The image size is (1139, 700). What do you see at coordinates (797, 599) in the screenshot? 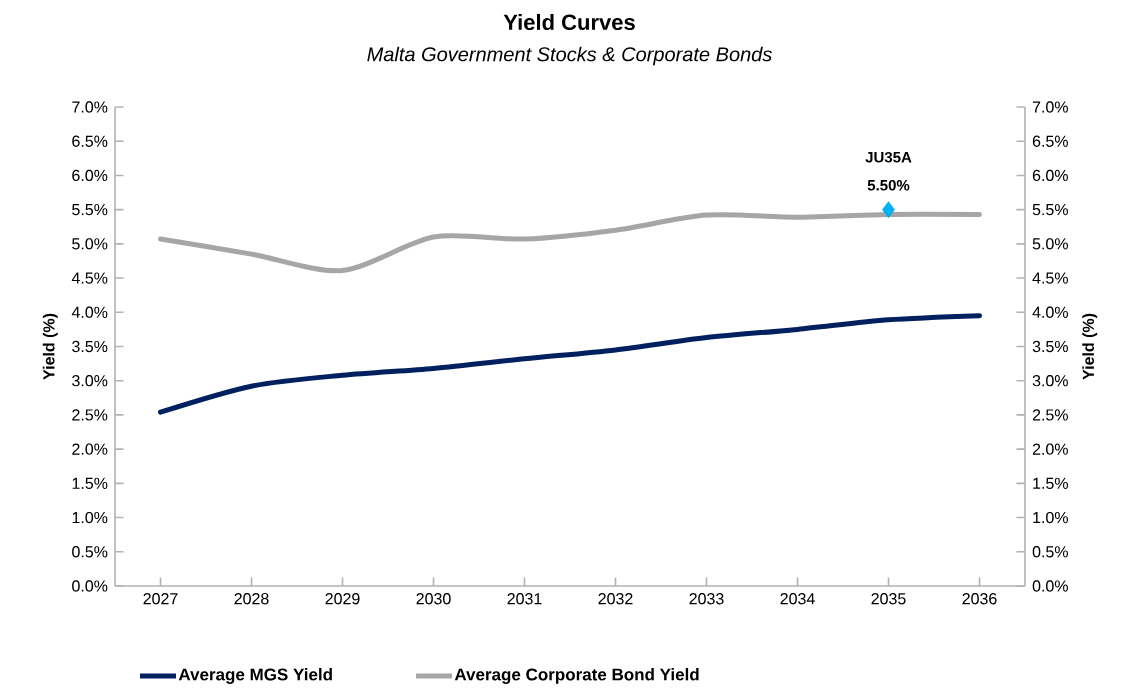
I see `x-tick-label: 2034` at bounding box center [797, 599].